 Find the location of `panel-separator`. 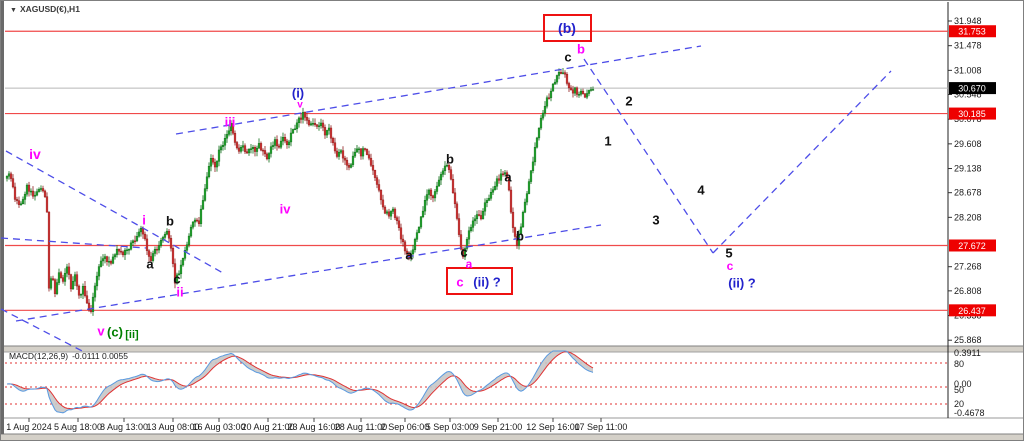

panel-separator is located at coordinates (512, 349).